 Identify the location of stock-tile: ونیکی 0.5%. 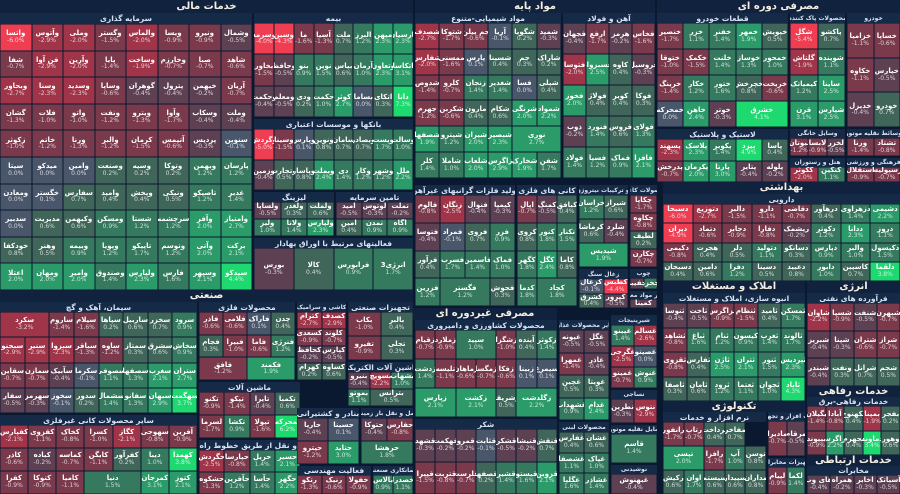
(173, 197).